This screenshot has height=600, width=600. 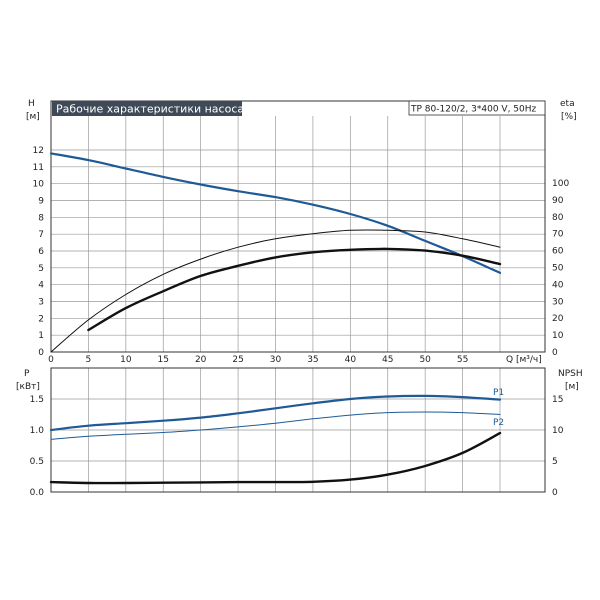 What do you see at coordinates (570, 374) in the screenshot?
I see `npsh-axis-name: NPSH` at bounding box center [570, 374].